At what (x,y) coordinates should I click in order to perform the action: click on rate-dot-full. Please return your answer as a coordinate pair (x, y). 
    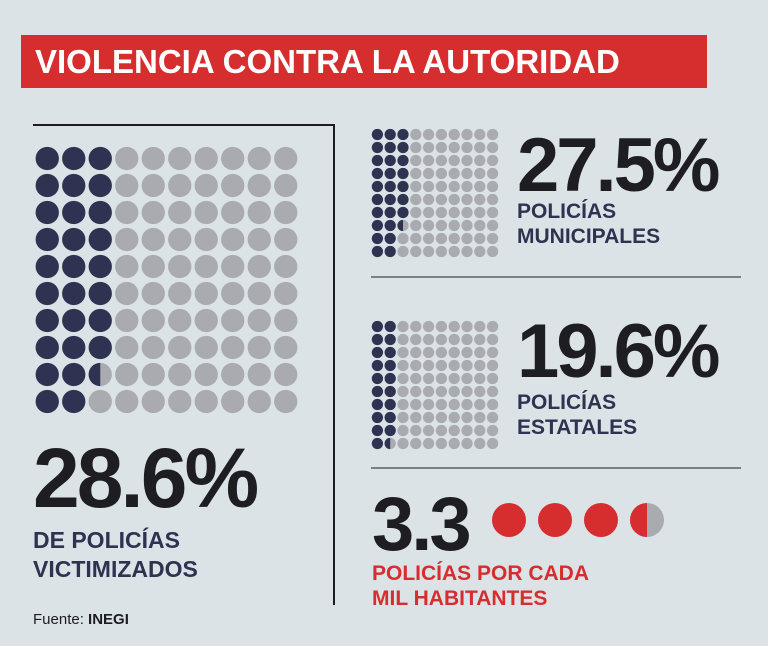
    Looking at the image, I should click on (509, 520).